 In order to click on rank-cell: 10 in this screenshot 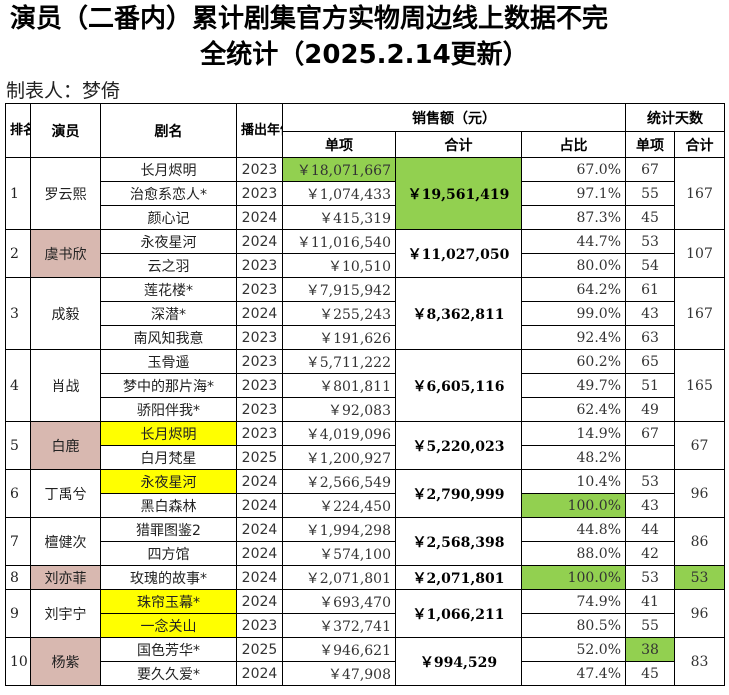, I will do `click(18, 661)`.